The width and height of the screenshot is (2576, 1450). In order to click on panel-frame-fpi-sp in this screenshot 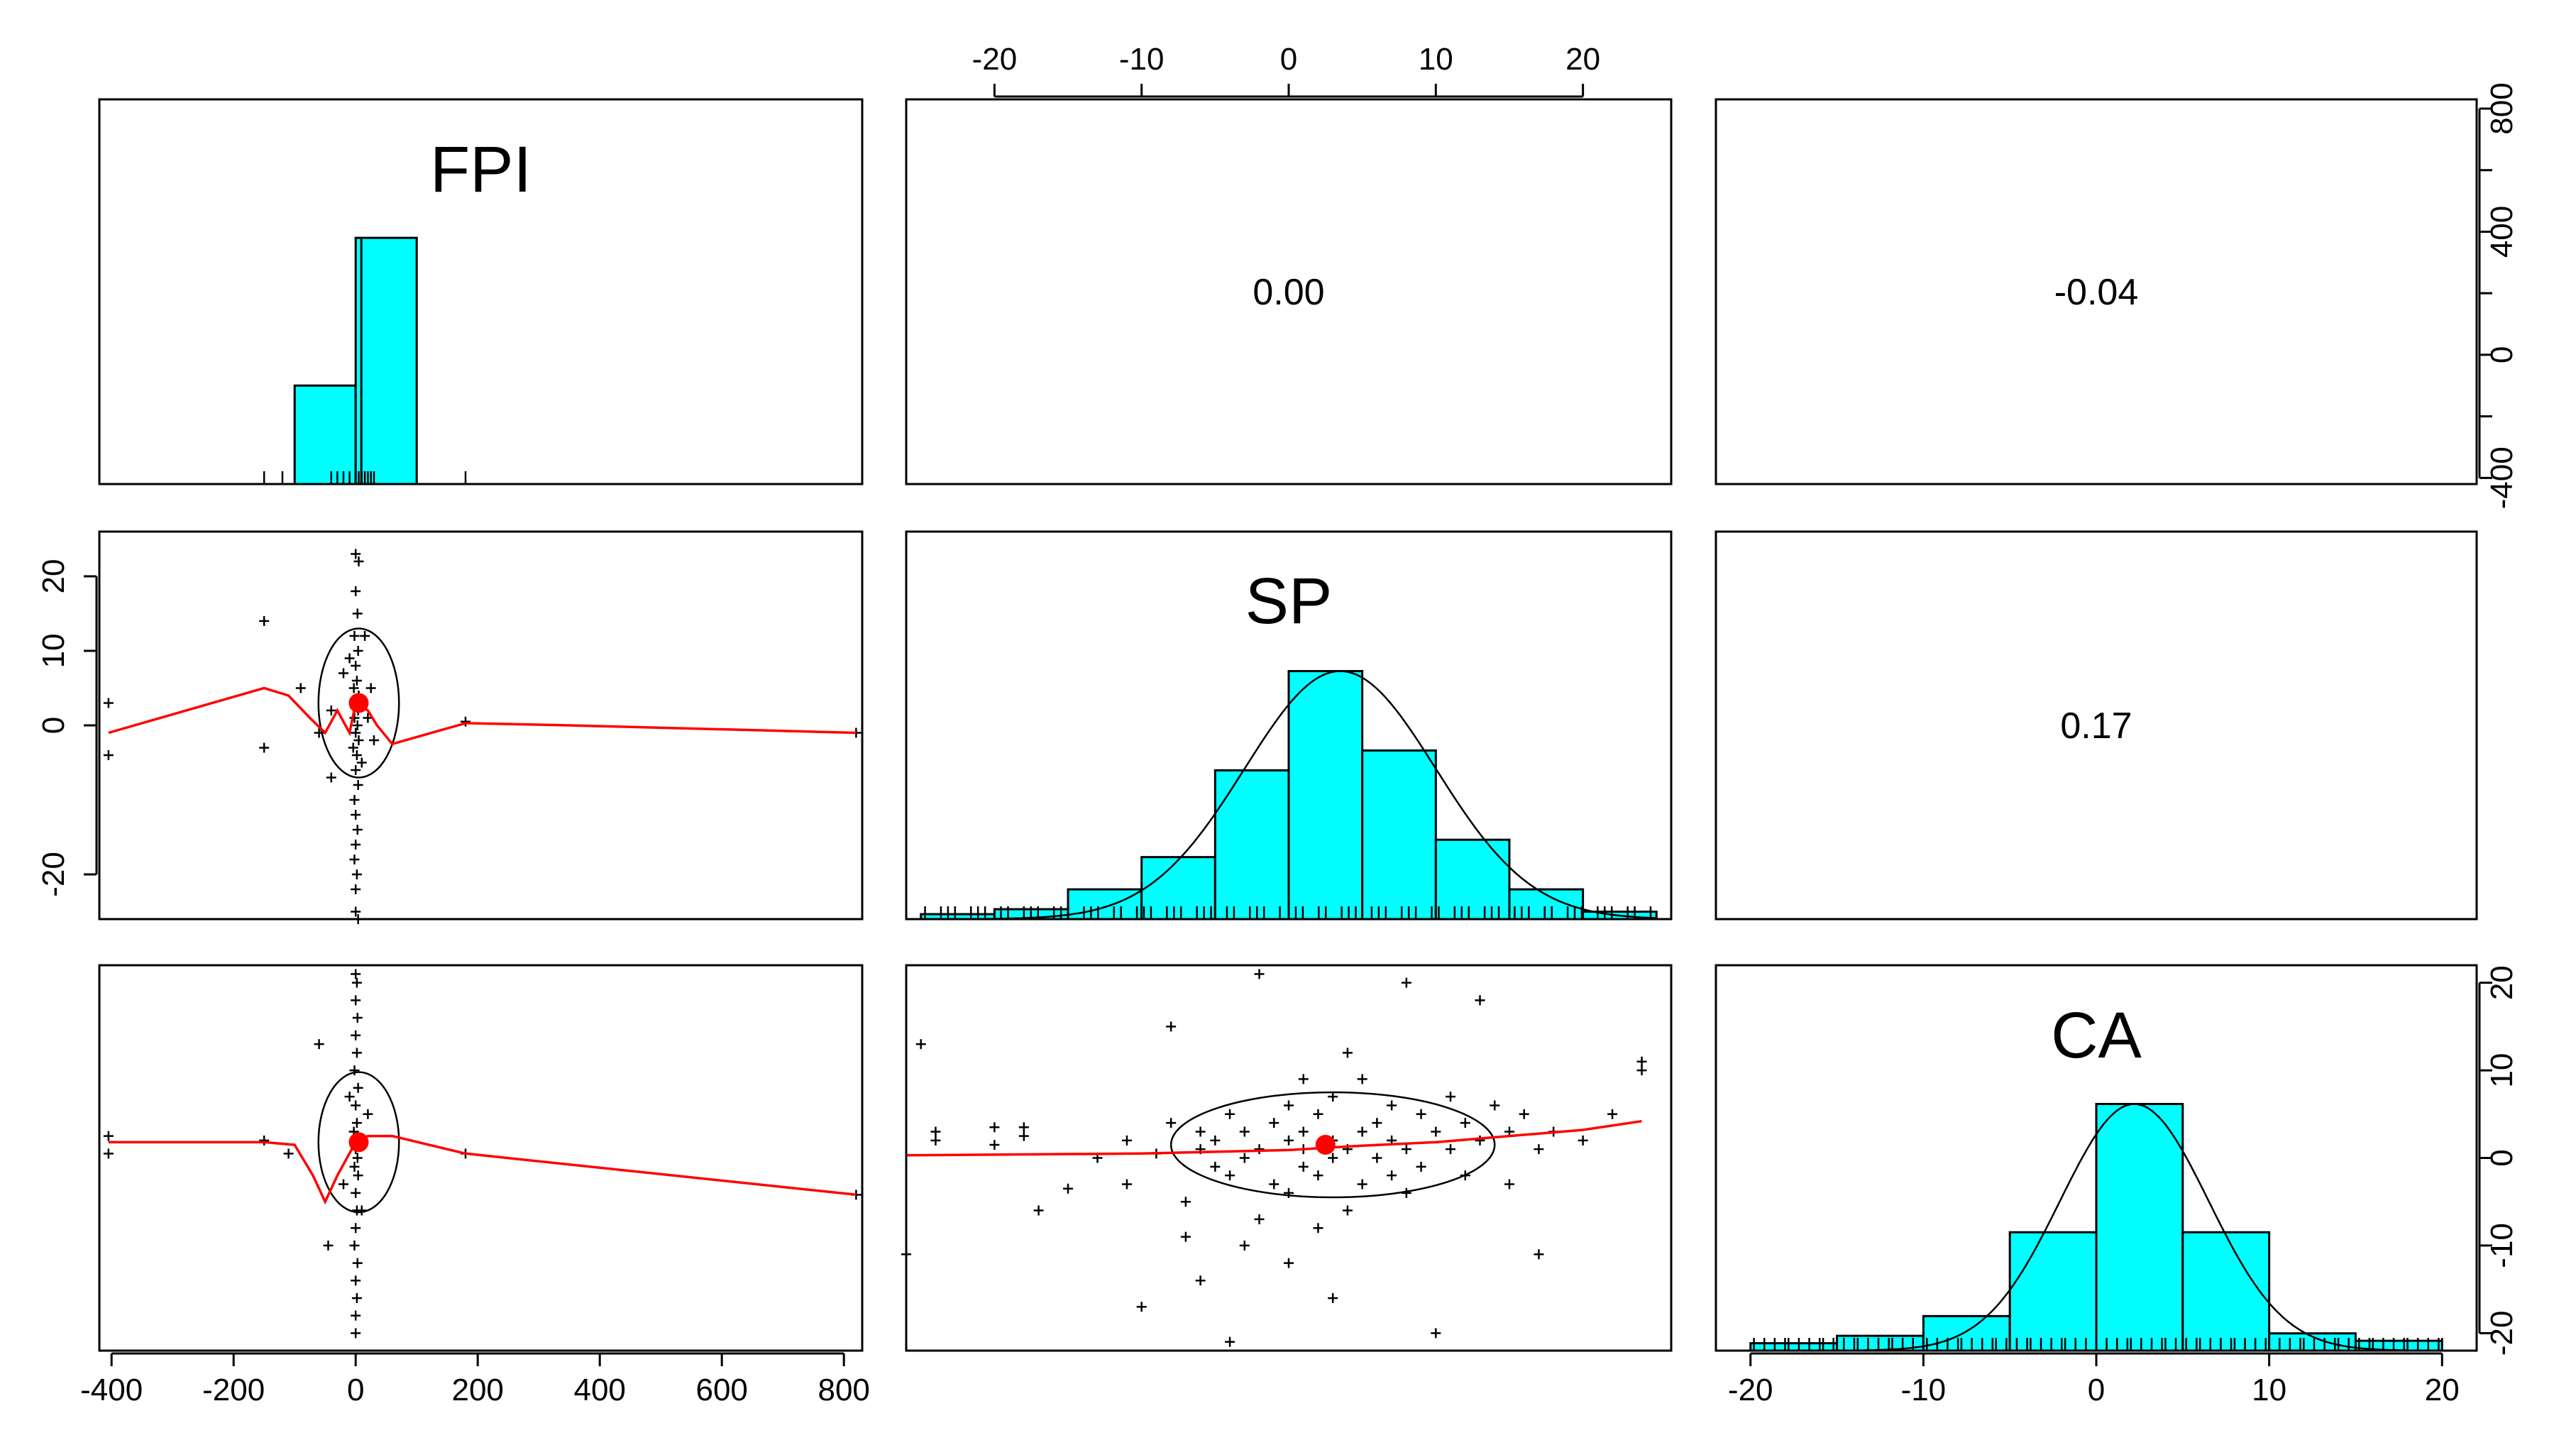, I will do `click(1289, 291)`.